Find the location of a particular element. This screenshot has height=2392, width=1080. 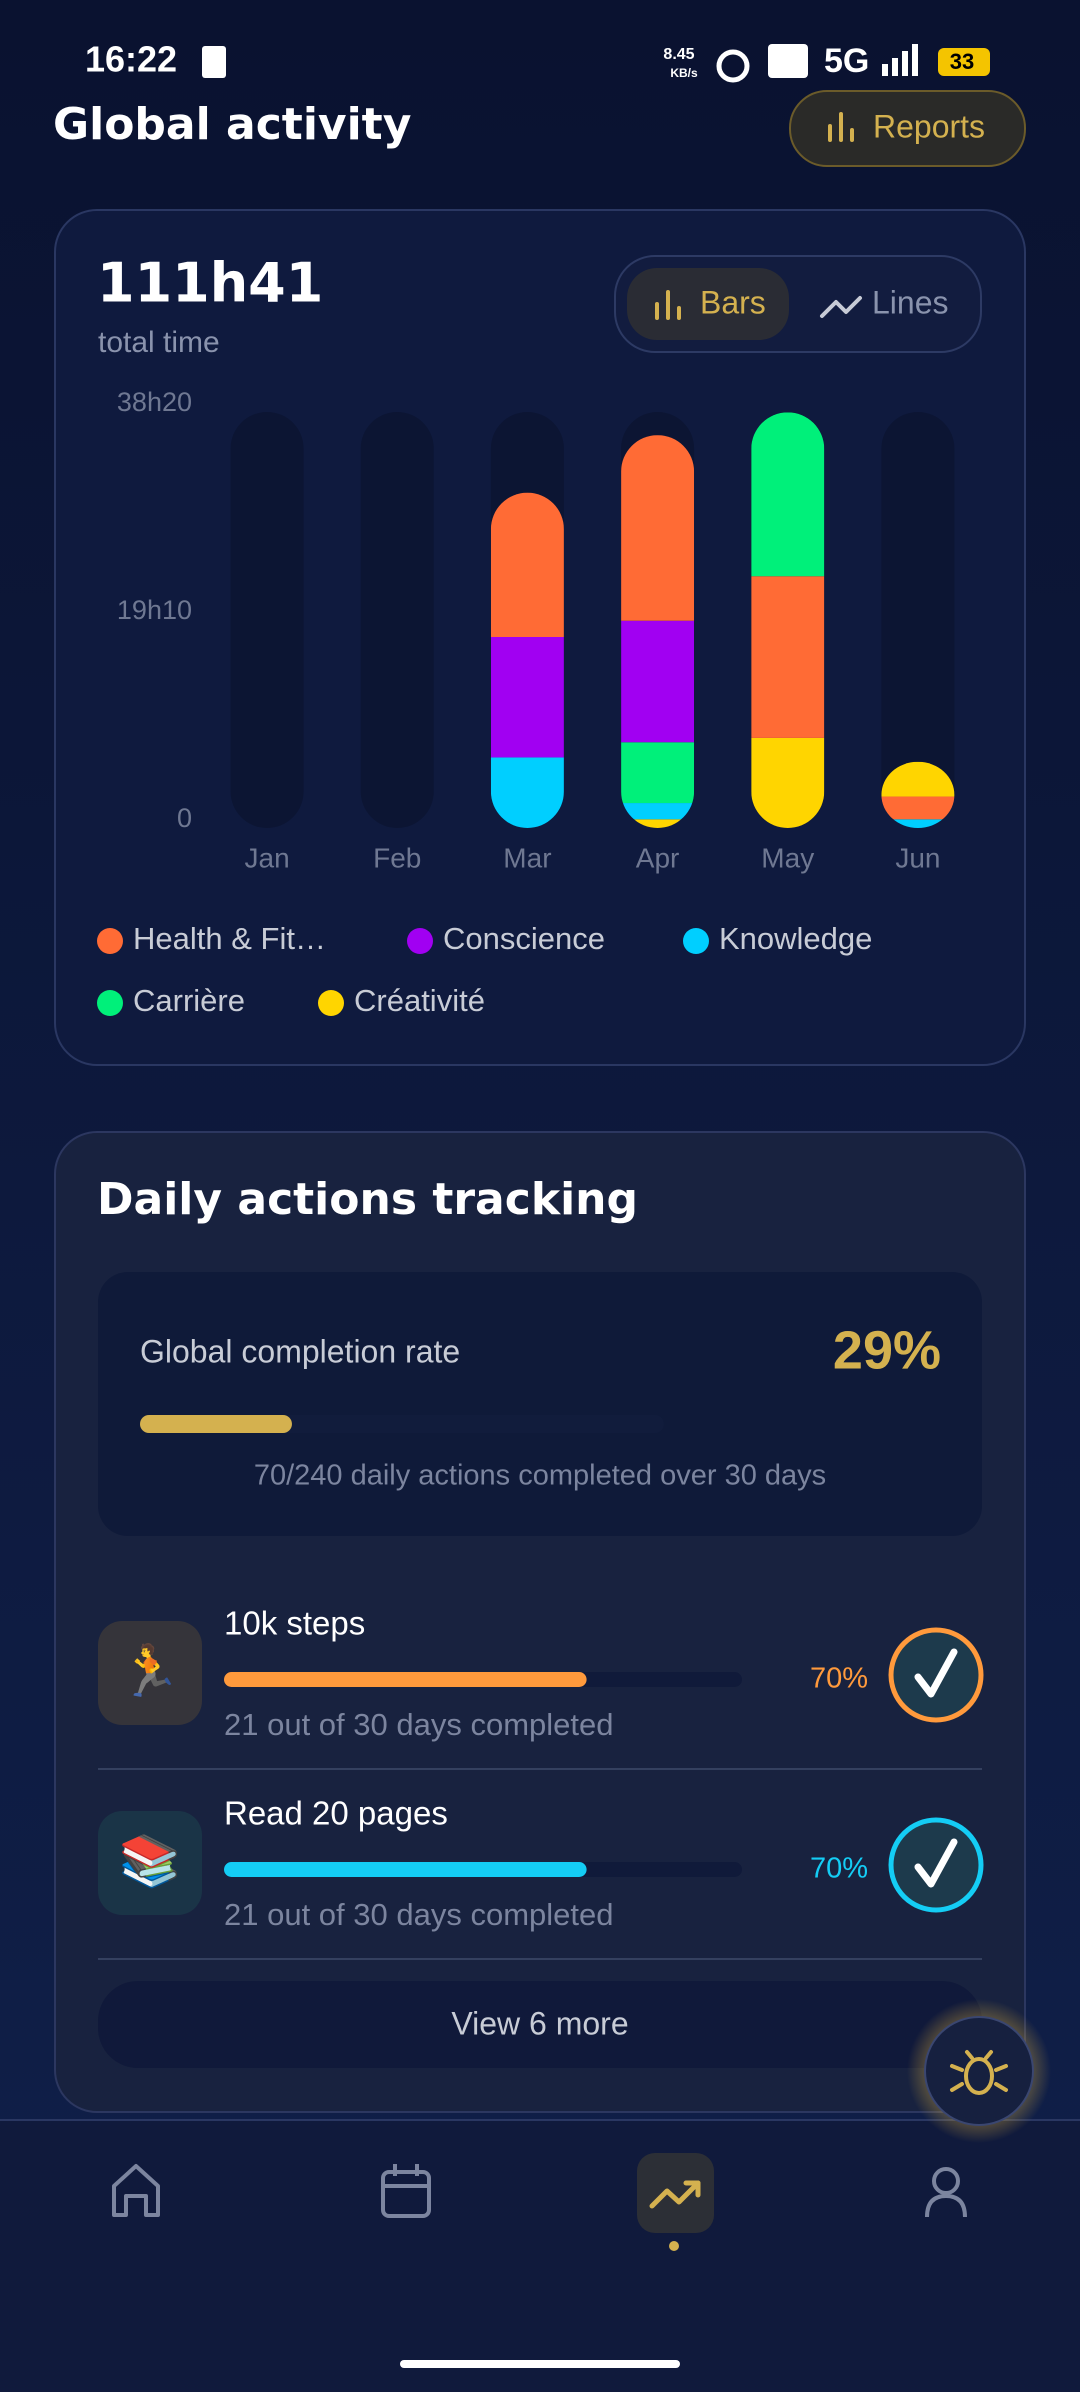

nav-home is located at coordinates (136, 2190).